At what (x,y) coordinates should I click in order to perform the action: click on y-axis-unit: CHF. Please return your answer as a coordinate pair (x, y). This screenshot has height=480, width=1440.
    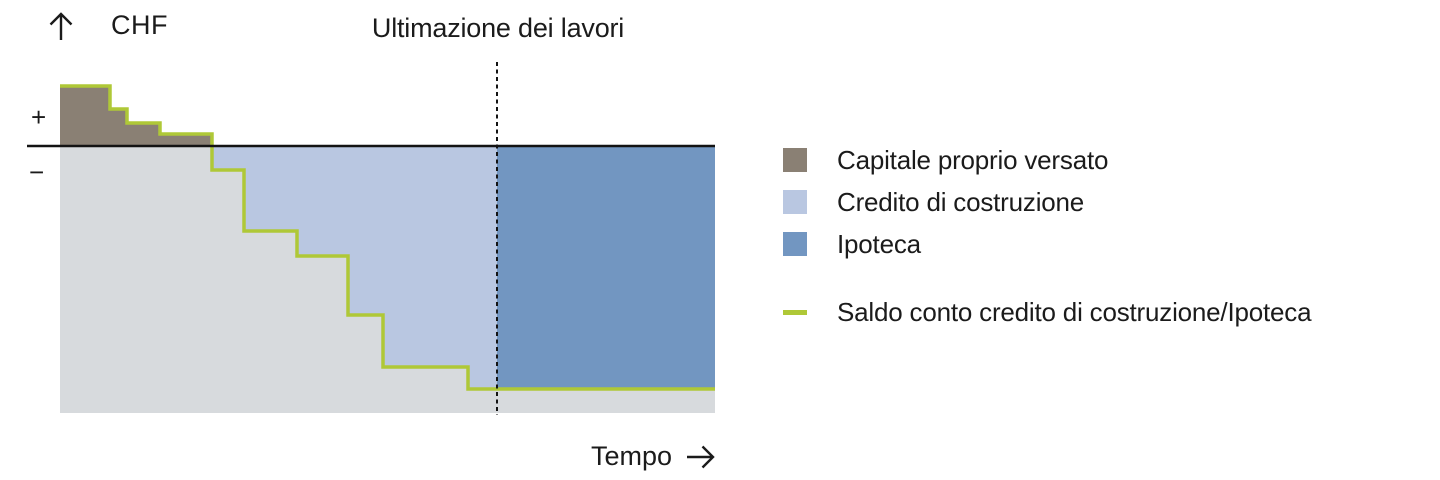
    Looking at the image, I should click on (139, 25).